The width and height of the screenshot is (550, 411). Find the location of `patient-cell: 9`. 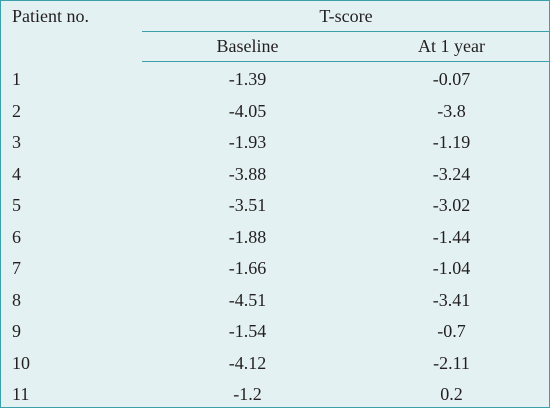

patient-cell: 9 is located at coordinates (16, 331).